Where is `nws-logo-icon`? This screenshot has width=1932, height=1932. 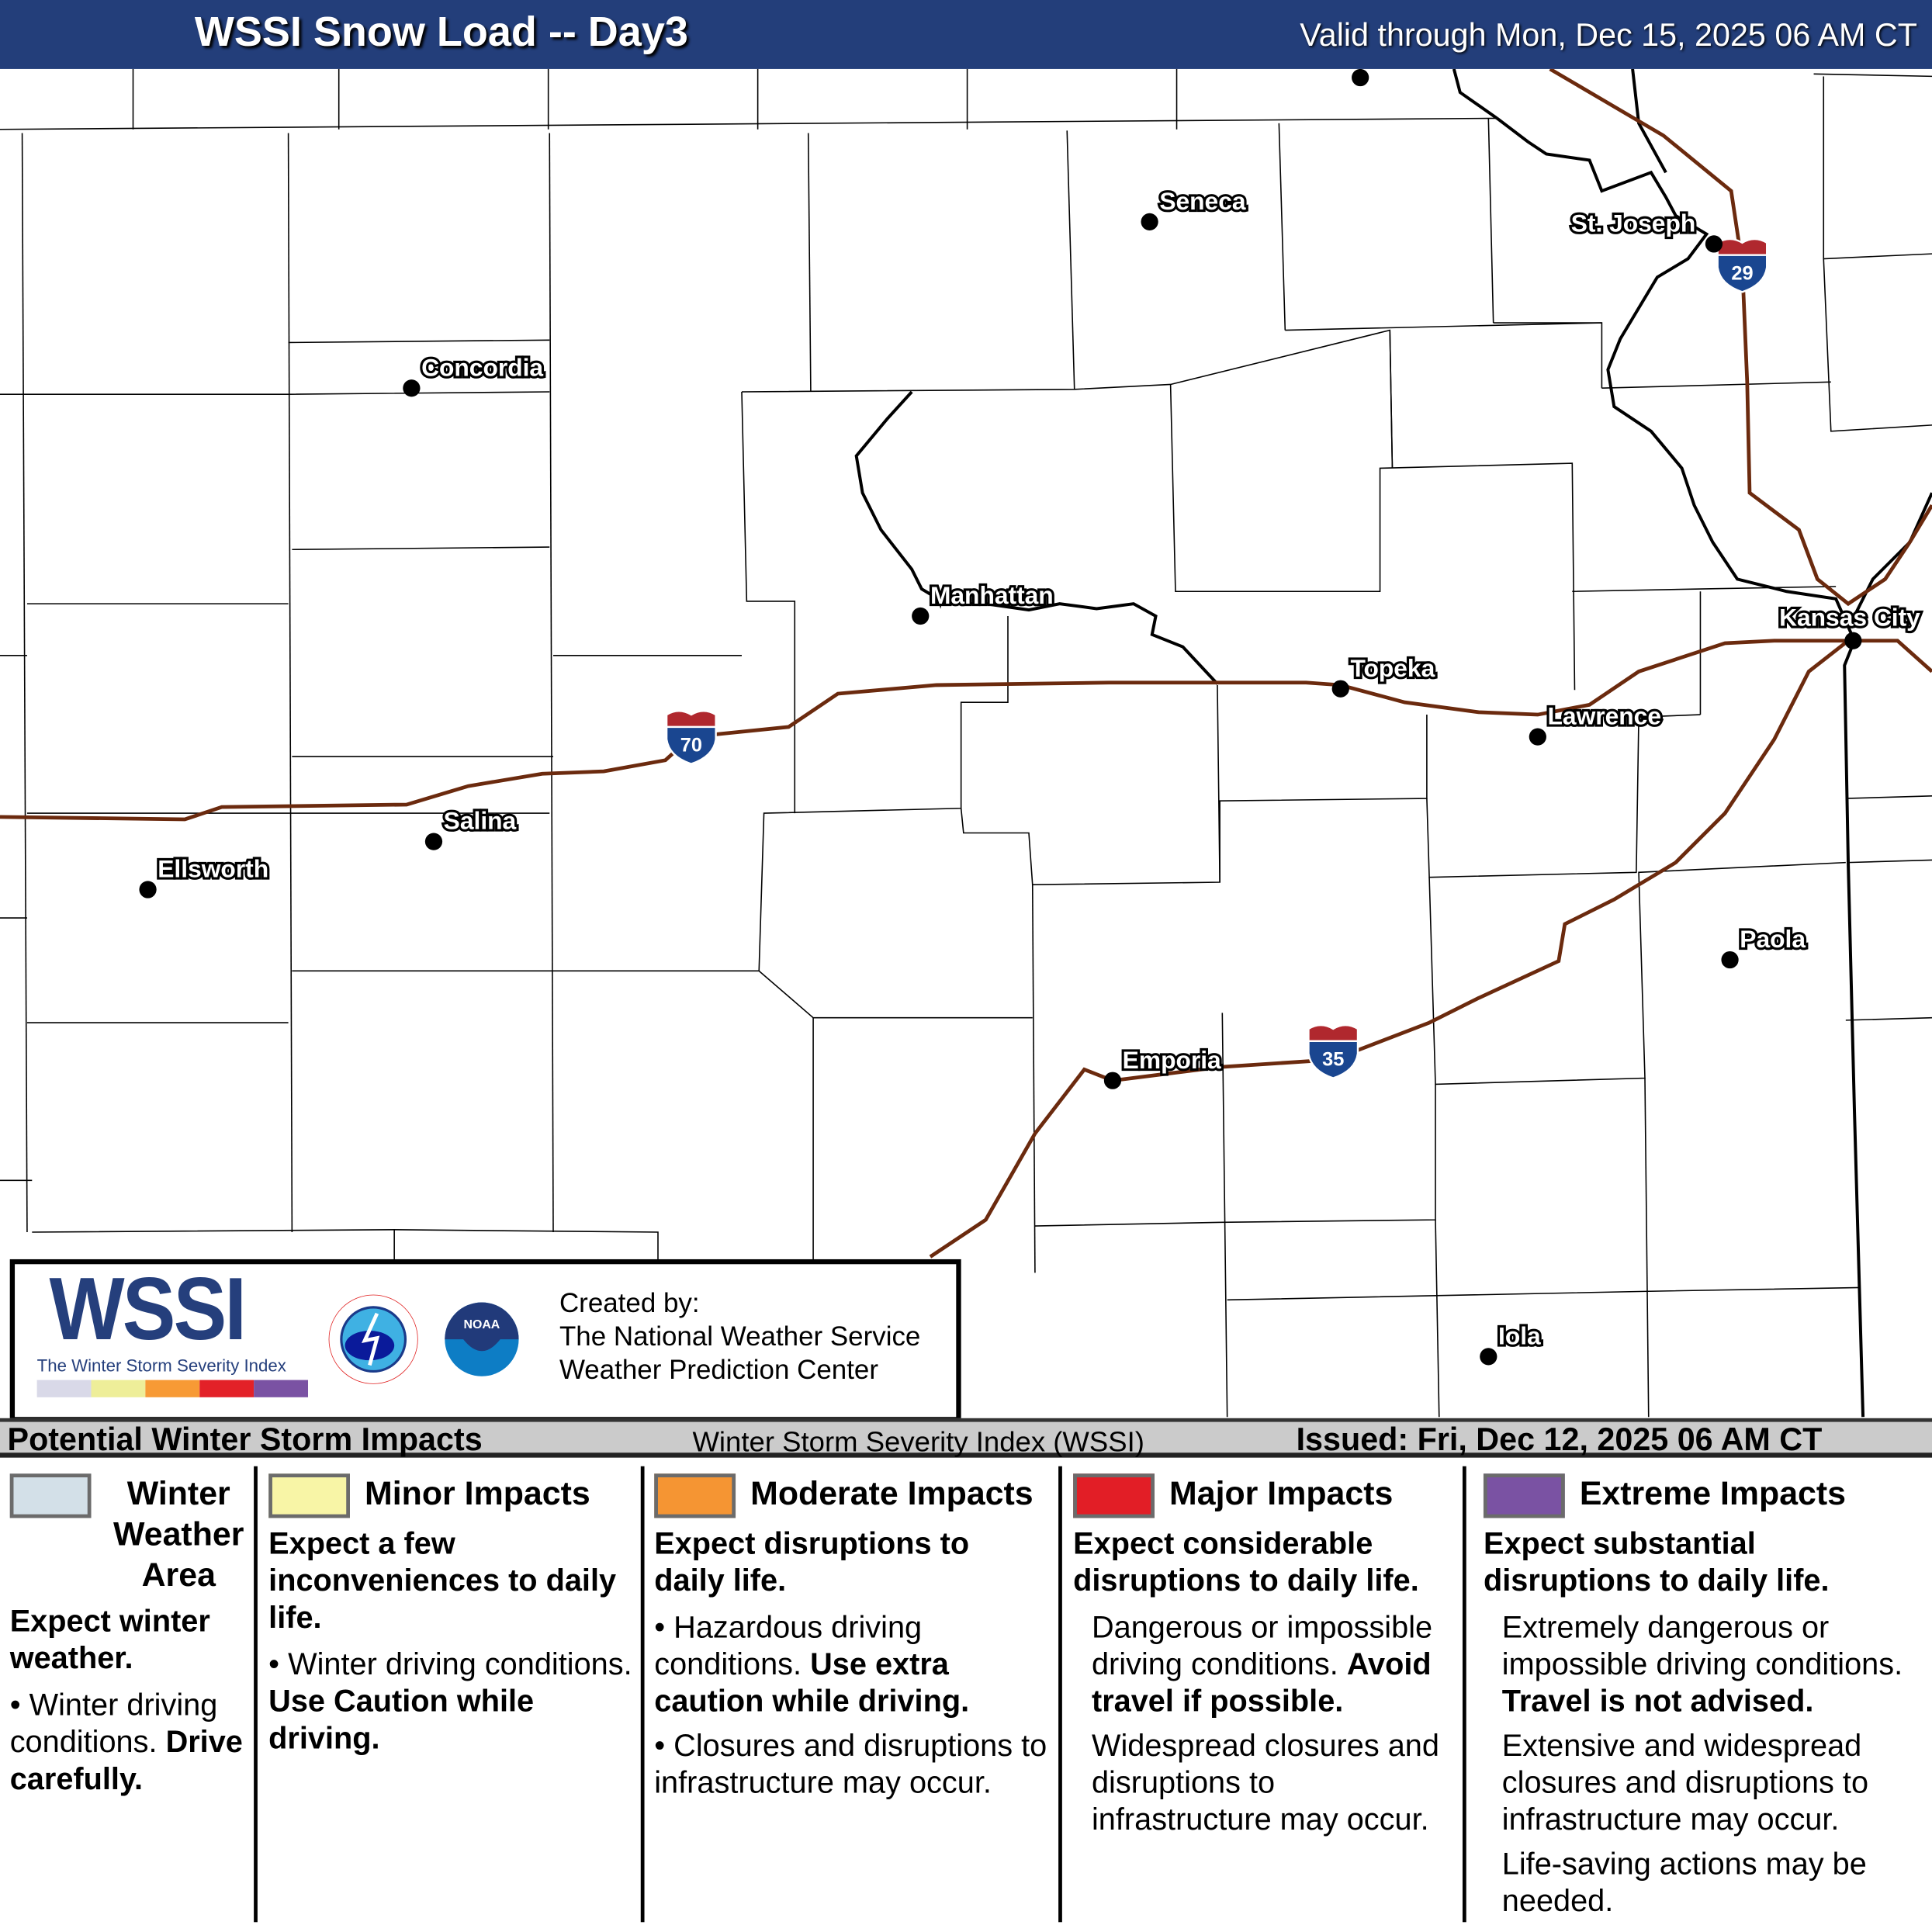 nws-logo-icon is located at coordinates (373, 1339).